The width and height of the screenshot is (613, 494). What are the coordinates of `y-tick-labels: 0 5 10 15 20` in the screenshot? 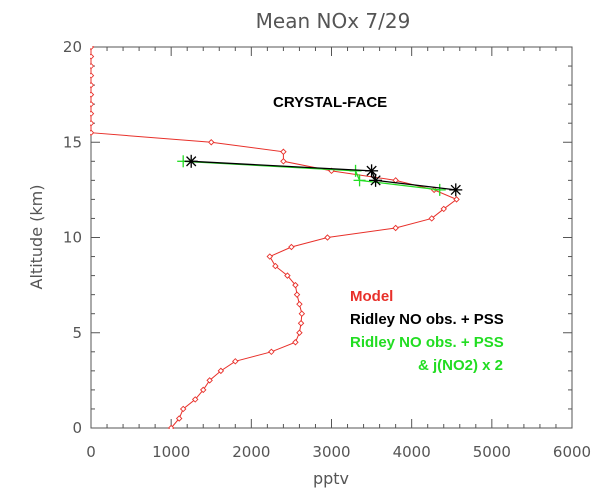 It's located at (72, 237).